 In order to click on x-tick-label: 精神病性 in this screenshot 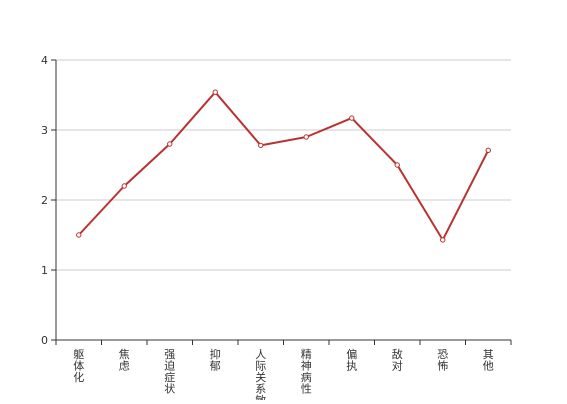, I will do `click(306, 372)`.